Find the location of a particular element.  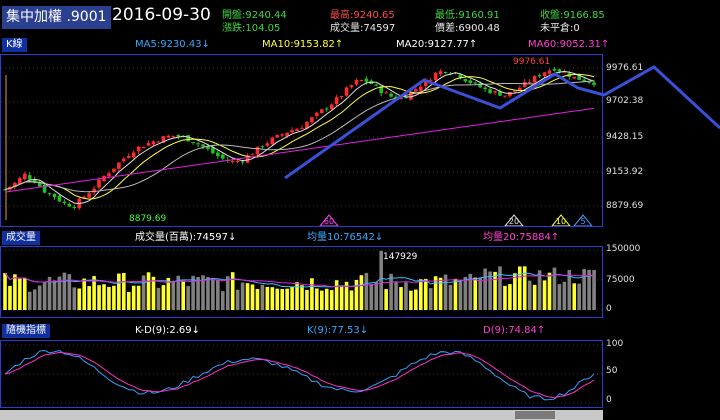

price-tick: 9153.92 is located at coordinates (625, 172).